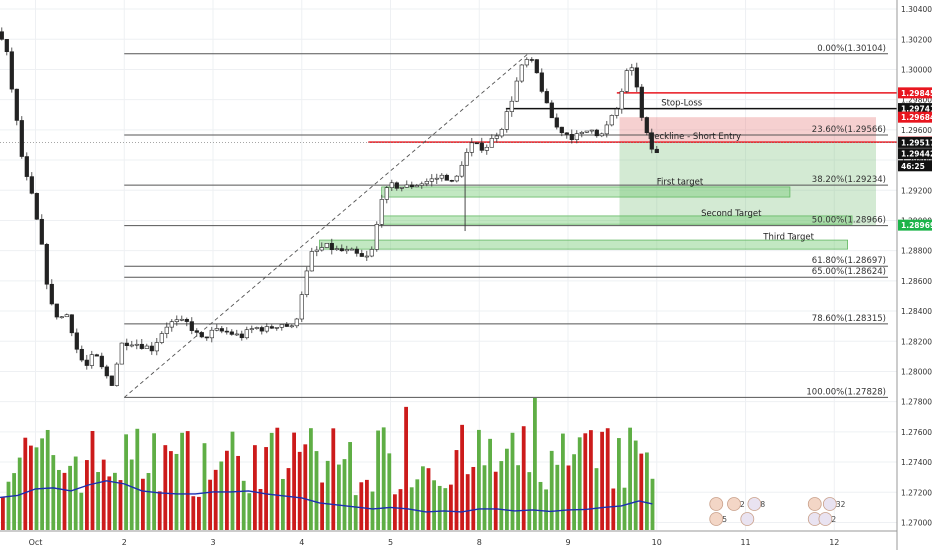 The width and height of the screenshot is (932, 554). What do you see at coordinates (301, 542) in the screenshot?
I see `time-tick-label: 4` at bounding box center [301, 542].